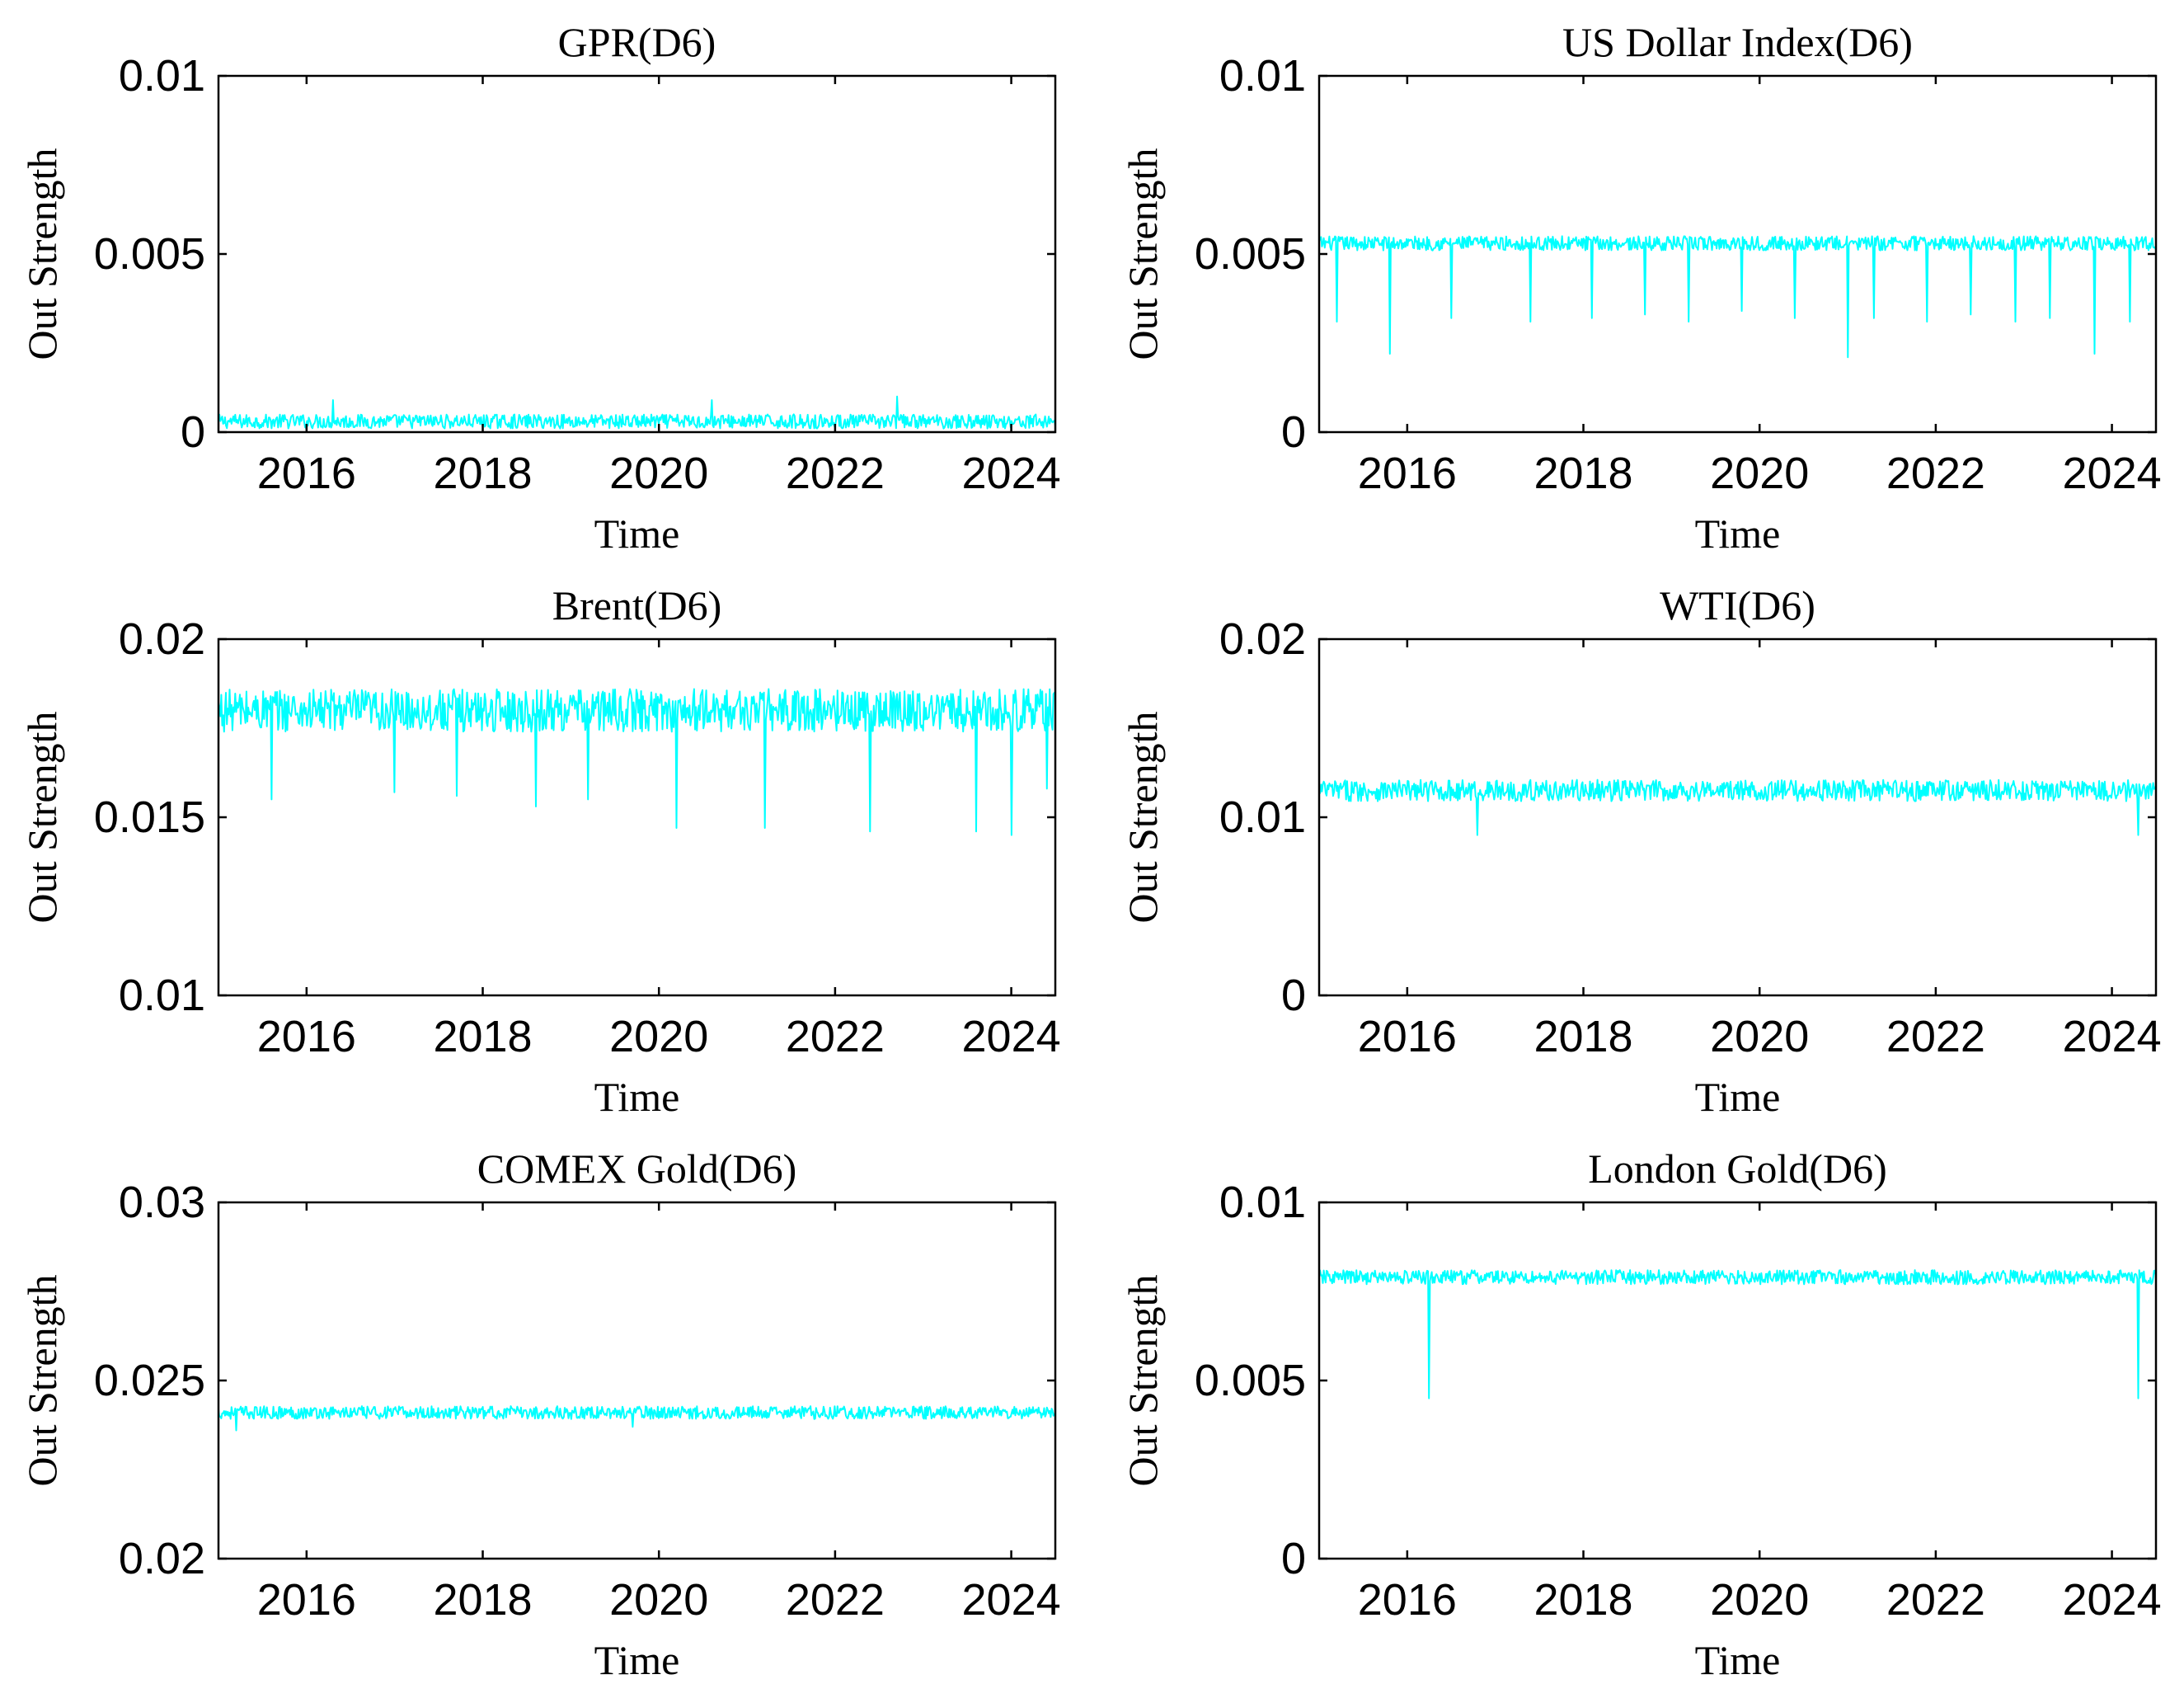 The image size is (2184, 1698). Describe the element at coordinates (1737, 605) in the screenshot. I see `chart-title: WTI(D6)` at that location.